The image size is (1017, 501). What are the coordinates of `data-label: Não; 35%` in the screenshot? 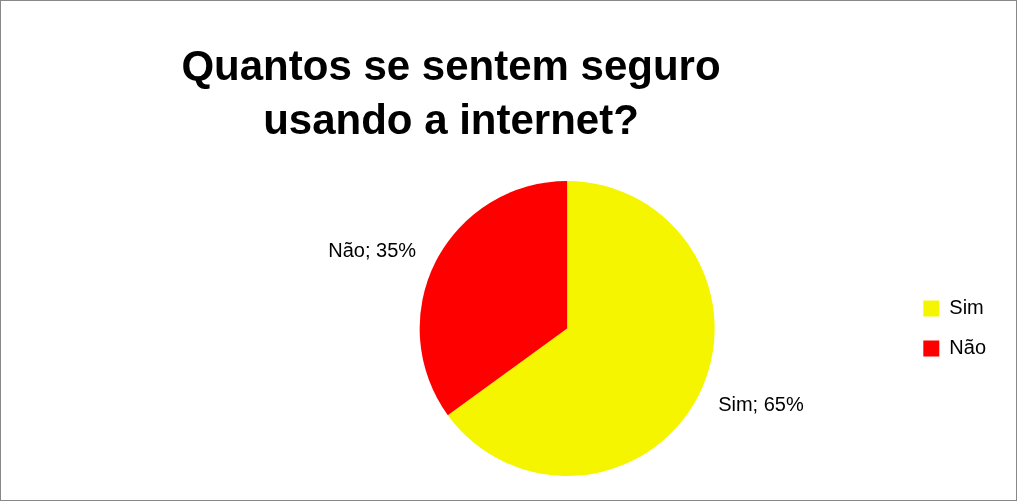 It's located at (372, 250).